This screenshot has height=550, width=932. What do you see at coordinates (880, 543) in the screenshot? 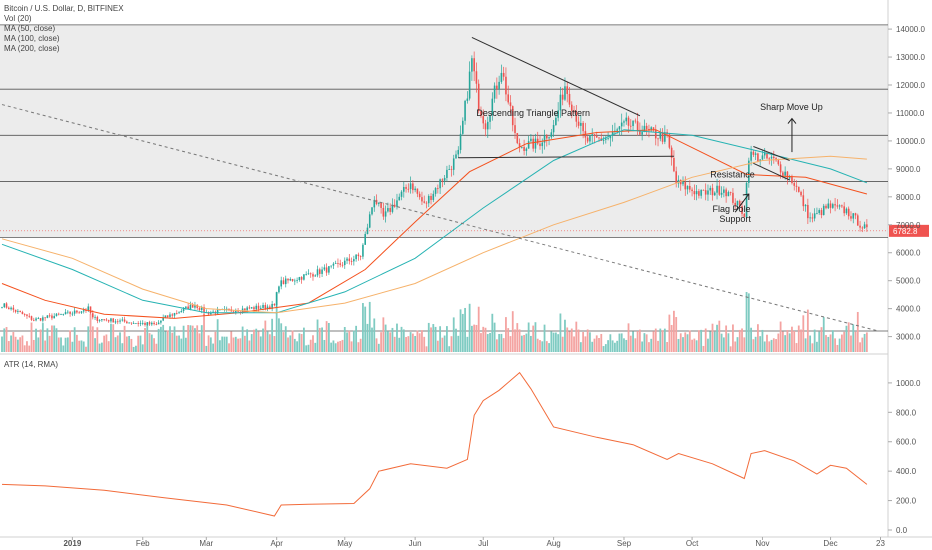
I see `time-axis-label: 23` at bounding box center [880, 543].